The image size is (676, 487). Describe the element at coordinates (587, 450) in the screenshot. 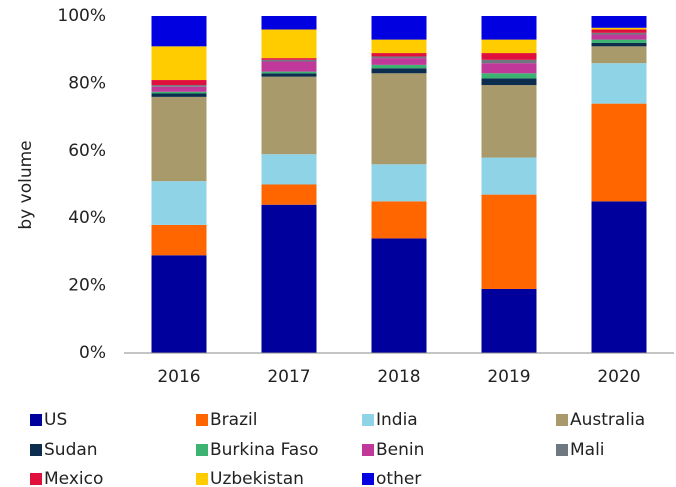

I see `legend-label: Mali` at that location.